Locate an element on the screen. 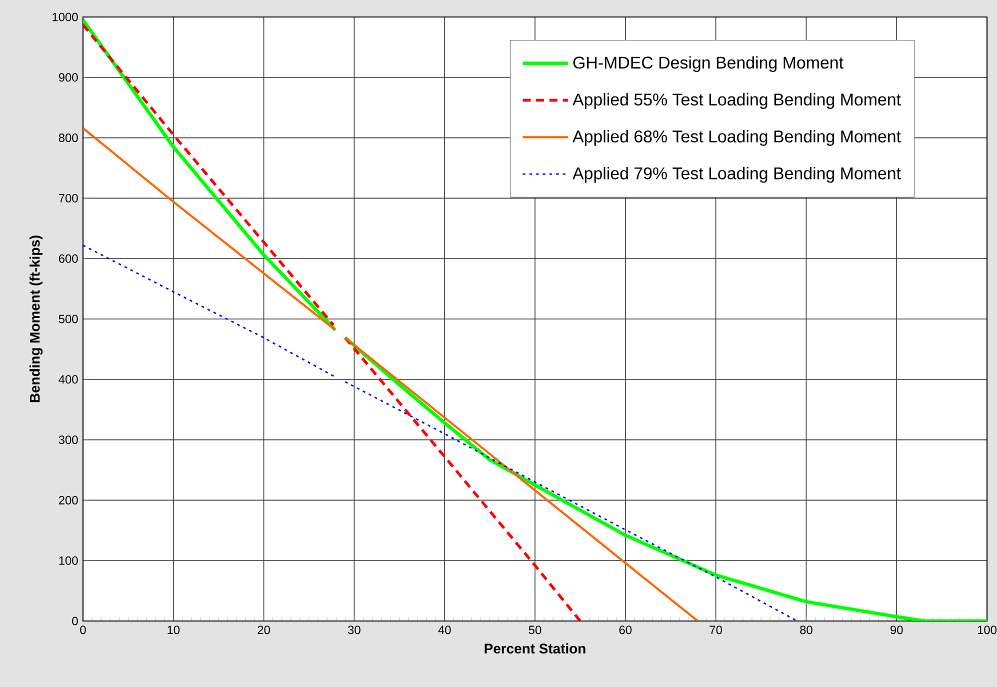 This screenshot has width=997, height=687. x-tick-label: 100 is located at coordinates (987, 630).